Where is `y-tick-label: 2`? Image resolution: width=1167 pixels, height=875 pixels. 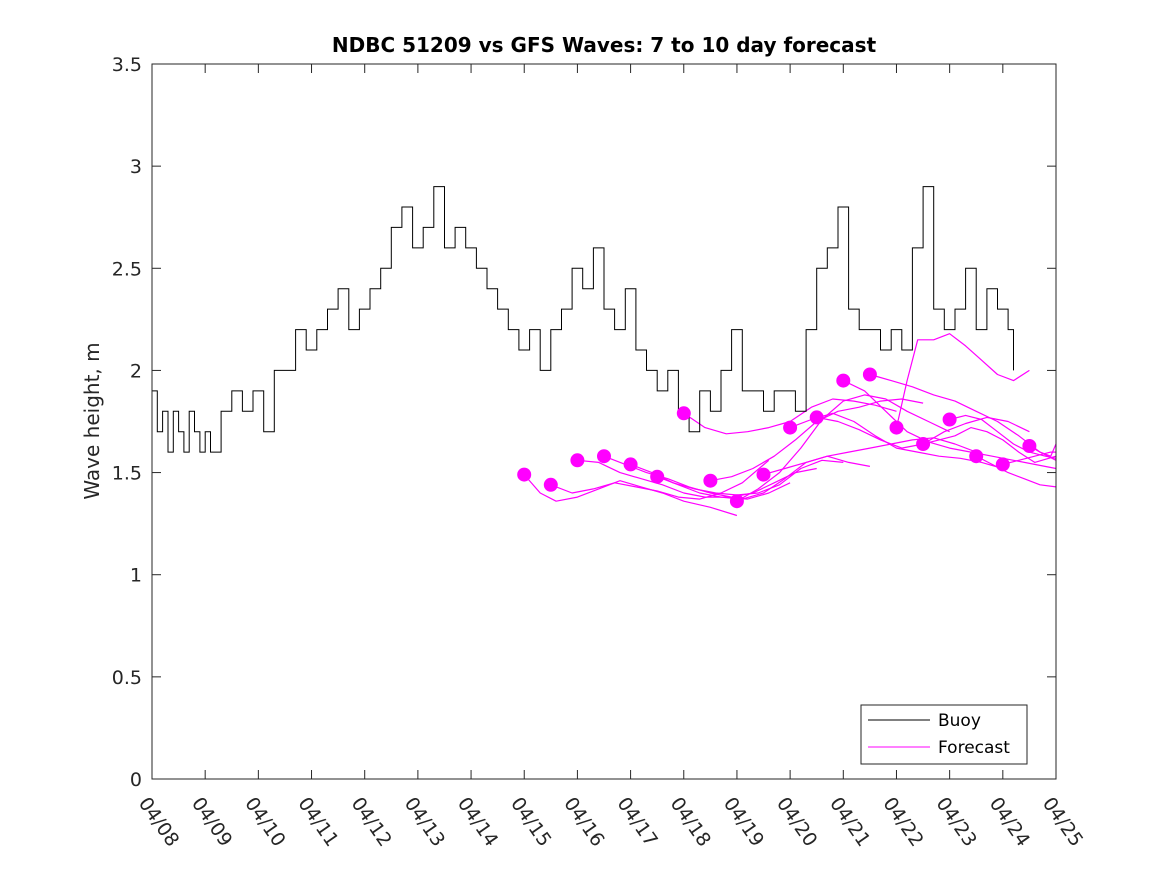
y-tick-label: 2 is located at coordinates (136, 371).